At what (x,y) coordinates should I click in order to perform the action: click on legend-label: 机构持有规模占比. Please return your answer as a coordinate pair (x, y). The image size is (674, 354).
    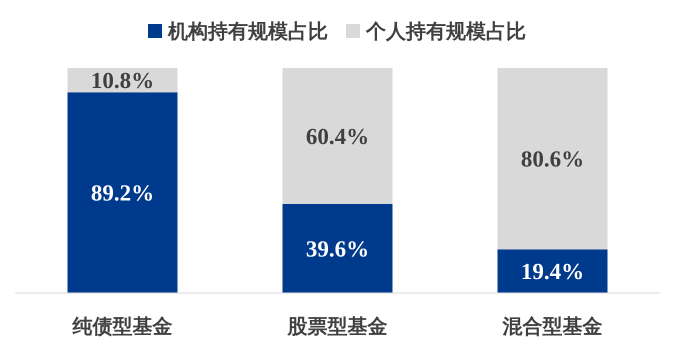
    Looking at the image, I should click on (247, 31).